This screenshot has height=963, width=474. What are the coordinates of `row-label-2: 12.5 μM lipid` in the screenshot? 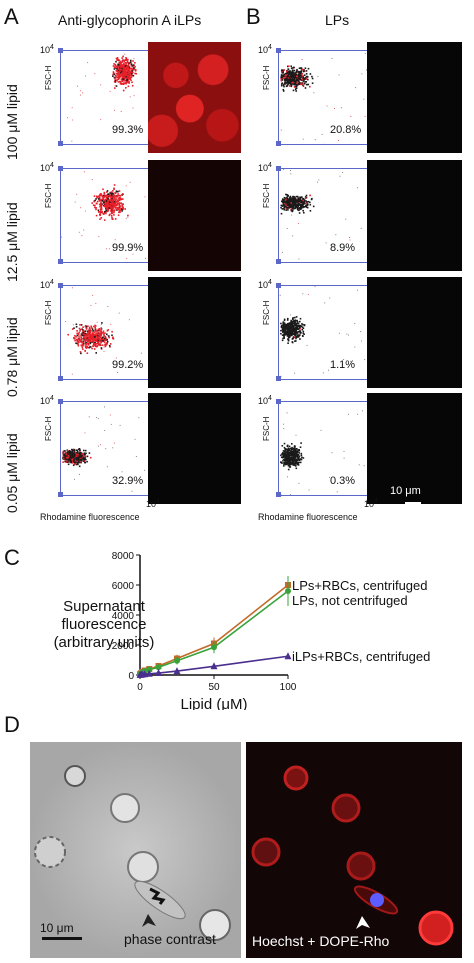 It's located at (12, 242).